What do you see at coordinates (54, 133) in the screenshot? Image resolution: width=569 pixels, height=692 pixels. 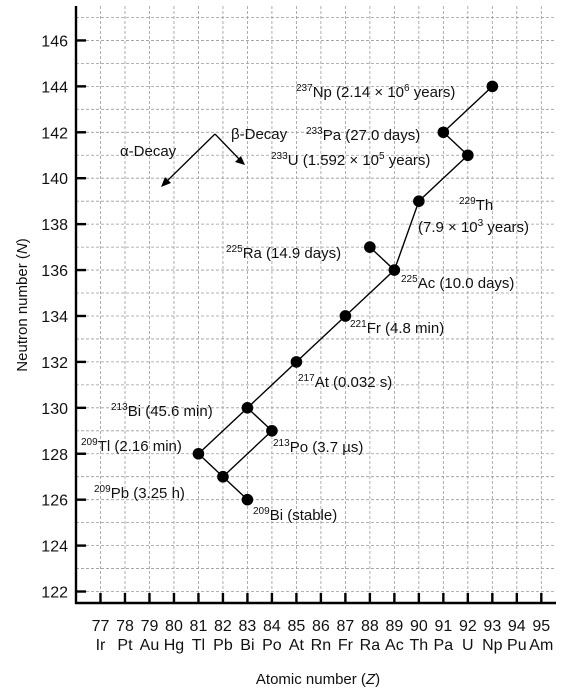 I see `y-tick-label: 142` at bounding box center [54, 133].